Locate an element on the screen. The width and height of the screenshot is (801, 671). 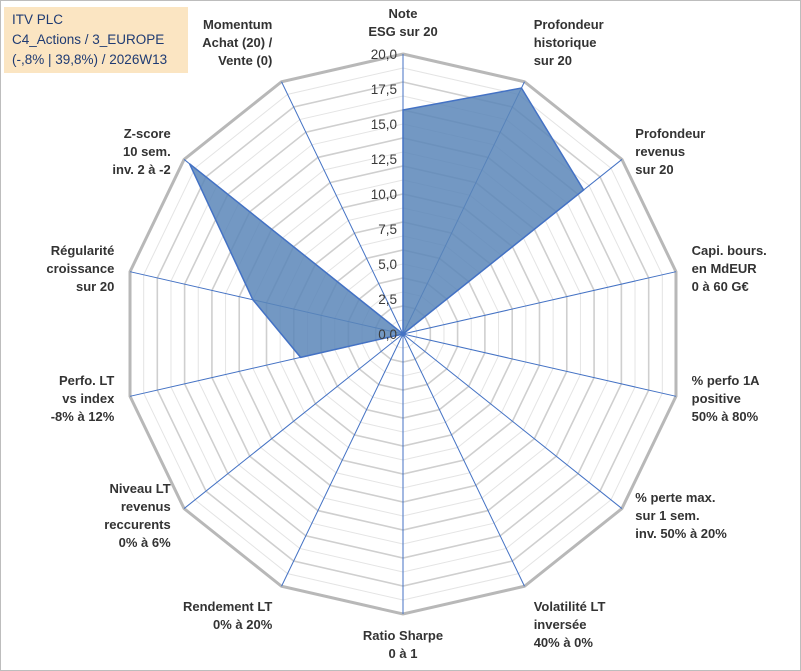
axis-label: 0% à 6% is located at coordinates (145, 542).